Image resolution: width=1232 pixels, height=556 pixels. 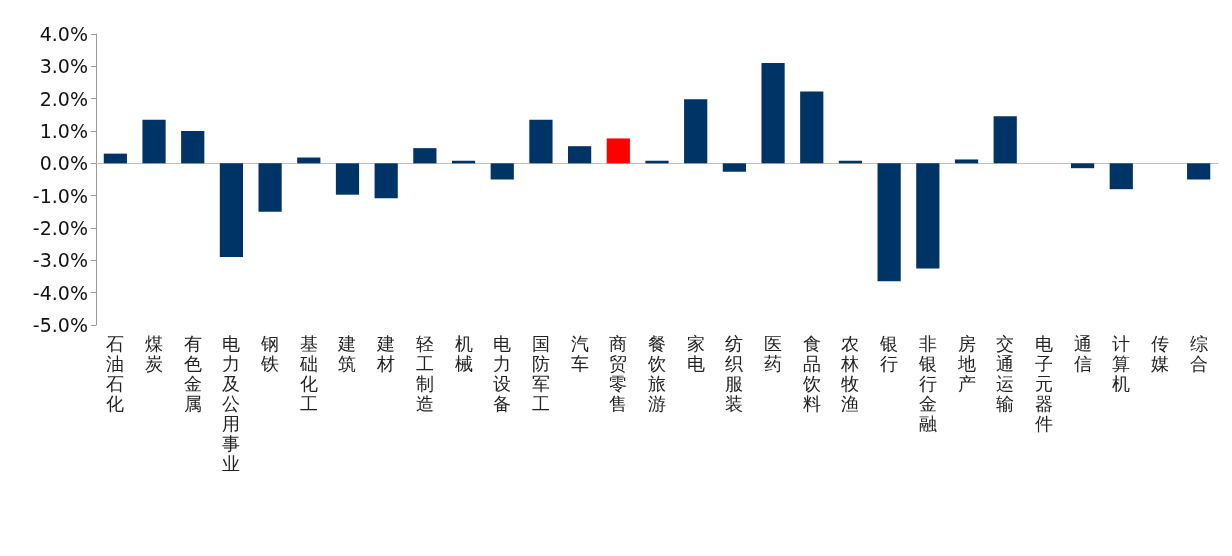 What do you see at coordinates (1043, 383) in the screenshot?
I see `x-tick-label: 电子元器件` at bounding box center [1043, 383].